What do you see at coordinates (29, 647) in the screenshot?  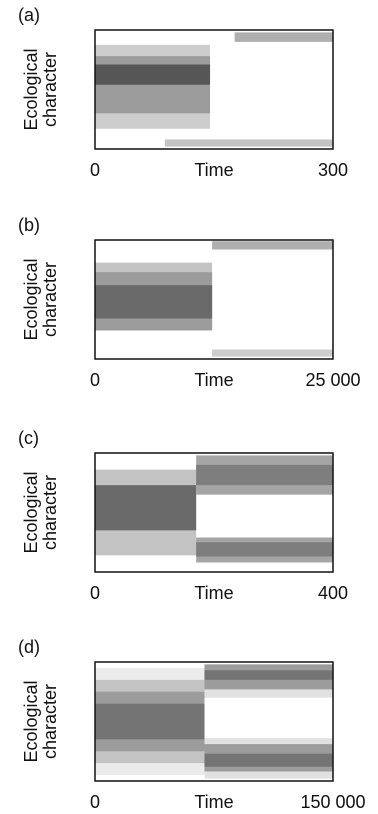 I see `panel-label: (d)` at bounding box center [29, 647].